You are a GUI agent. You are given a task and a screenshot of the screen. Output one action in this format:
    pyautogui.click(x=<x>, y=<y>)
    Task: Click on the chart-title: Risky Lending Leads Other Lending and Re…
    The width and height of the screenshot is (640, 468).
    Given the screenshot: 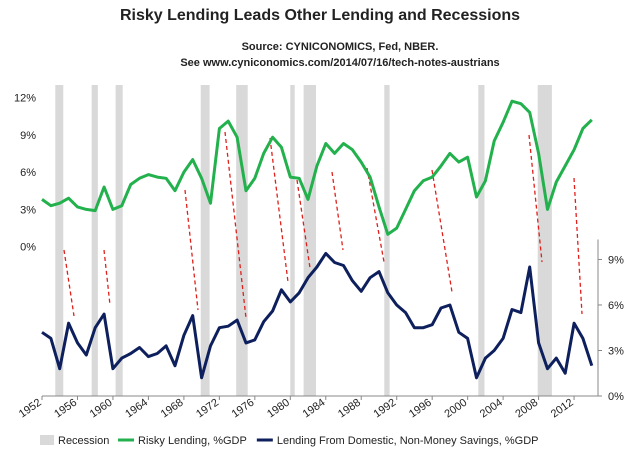 What is the action you would take?
    pyautogui.click(x=320, y=15)
    